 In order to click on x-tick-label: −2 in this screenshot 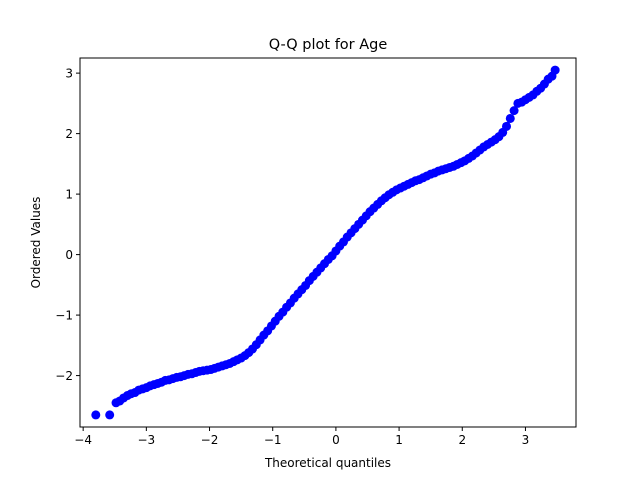, I will do `click(210, 440)`.